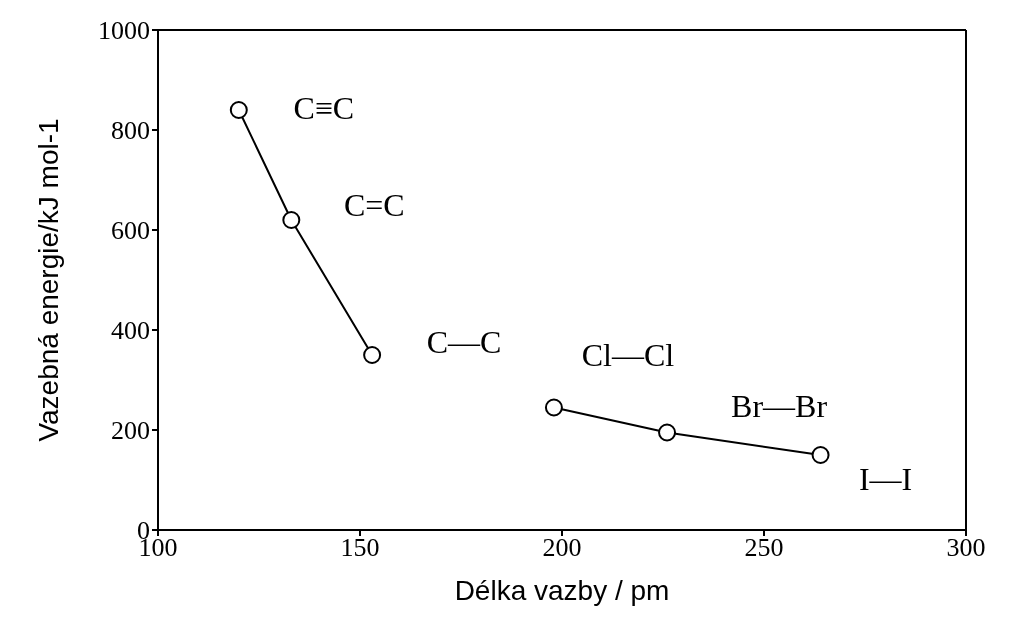  Describe the element at coordinates (130, 131) in the screenshot. I see `y-tick-label: 800` at that location.